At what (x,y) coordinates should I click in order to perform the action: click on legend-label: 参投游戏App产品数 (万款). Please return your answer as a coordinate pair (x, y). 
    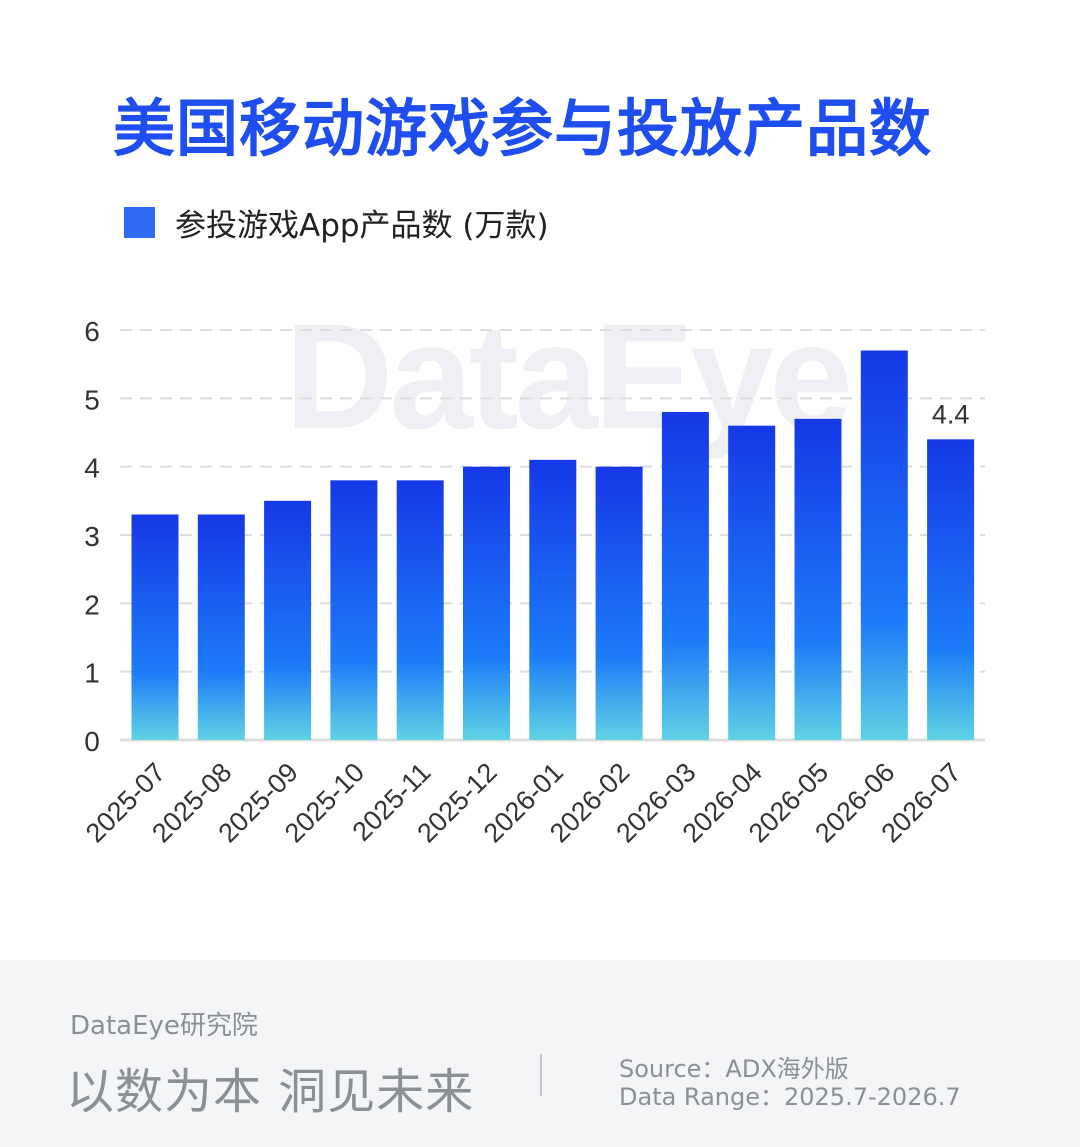
    Looking at the image, I should click on (362, 225).